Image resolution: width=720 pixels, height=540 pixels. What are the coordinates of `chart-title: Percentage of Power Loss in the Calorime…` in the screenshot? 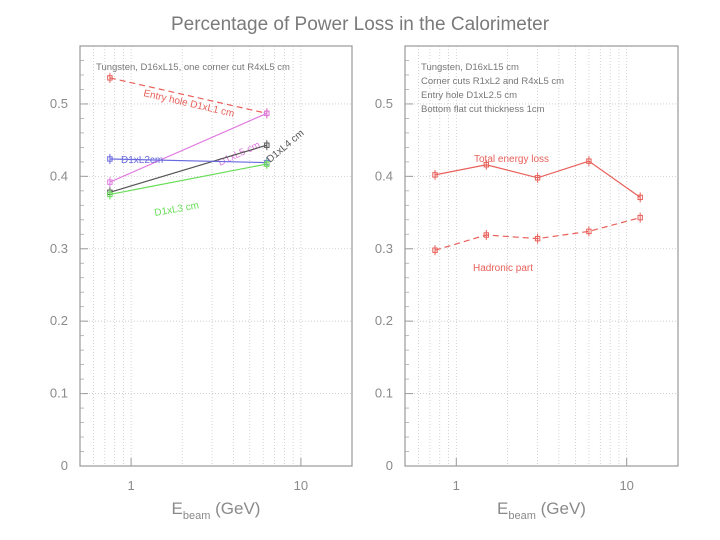 It's located at (360, 24).